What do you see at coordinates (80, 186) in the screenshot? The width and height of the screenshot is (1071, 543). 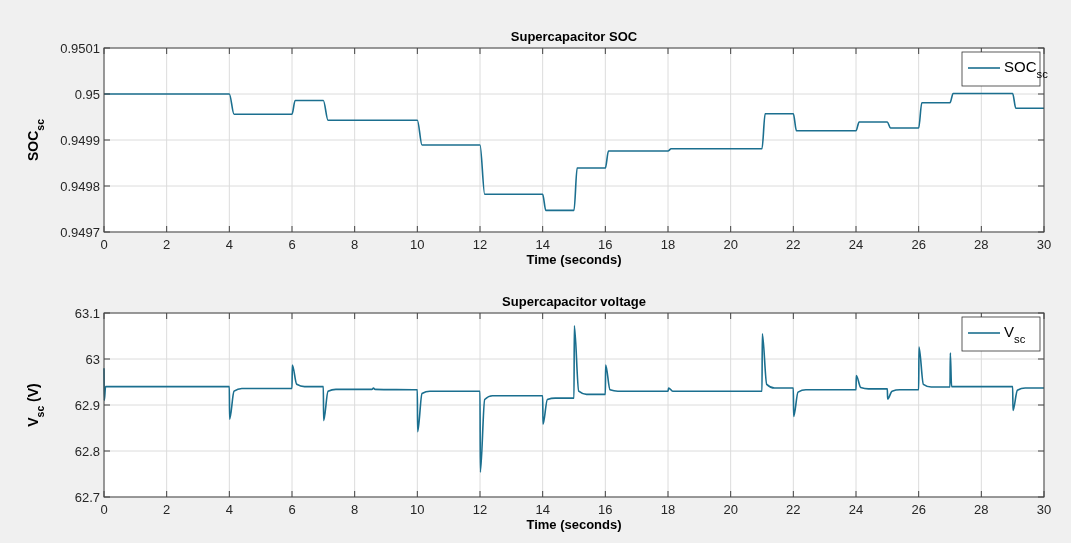 I see `y-tick-label: 0.9498` at bounding box center [80, 186].